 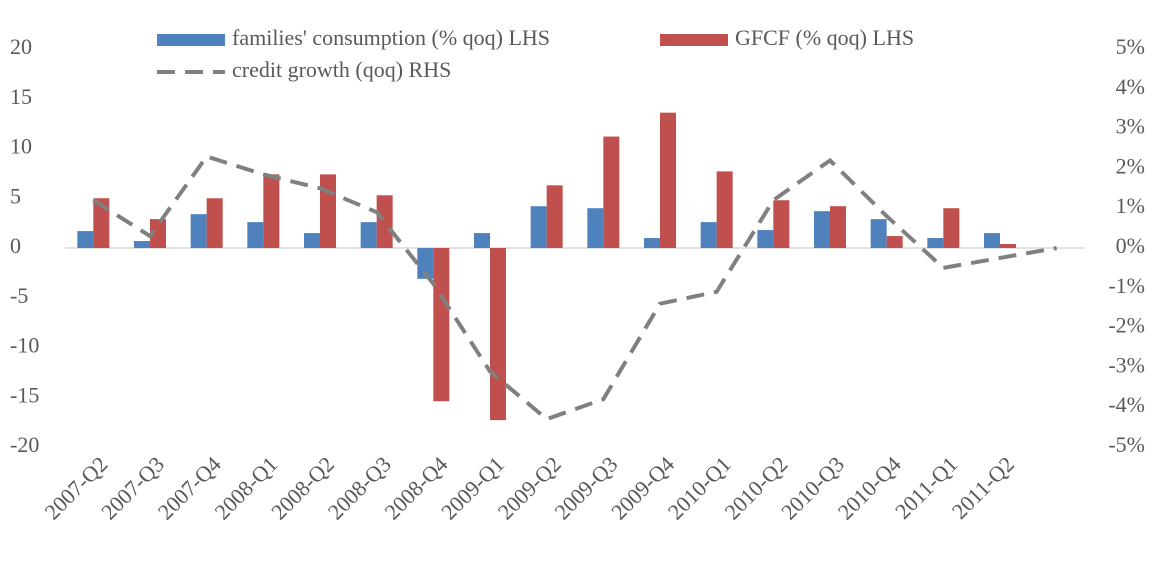 I want to click on y-tick-label: 20, so click(x=21, y=46).